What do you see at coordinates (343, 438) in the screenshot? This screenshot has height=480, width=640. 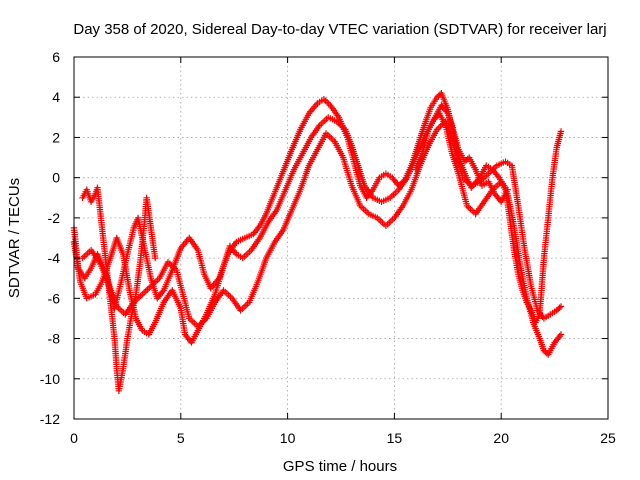 I see `x-tick-labels: 0 5 10 15 20 25` at bounding box center [343, 438].